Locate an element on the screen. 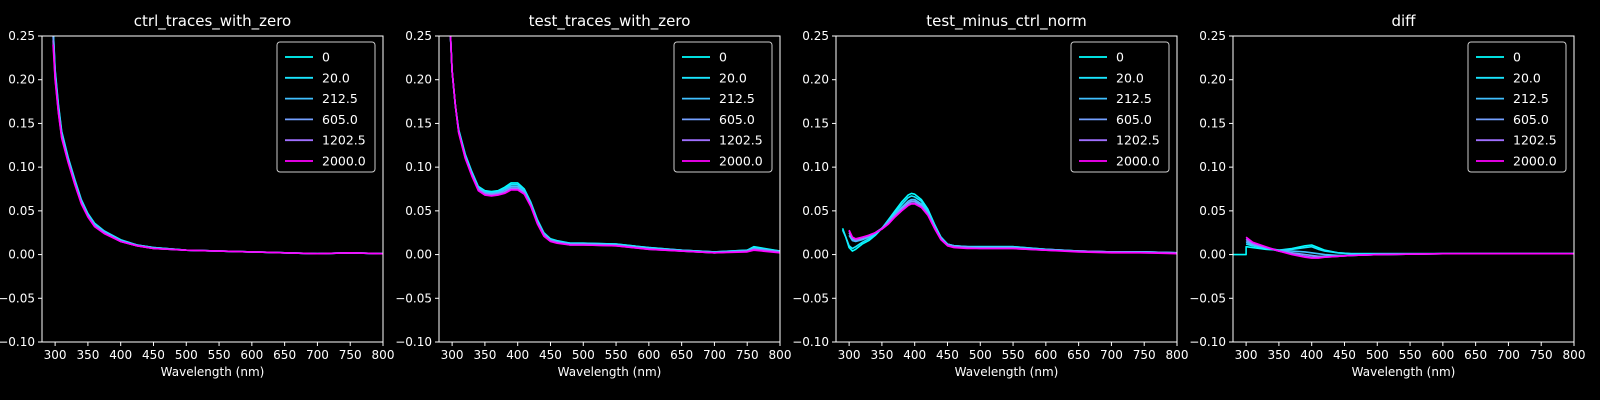 This screenshot has width=1600, height=400. chart-title: test_minus_ctrl_norm is located at coordinates (1006, 21).